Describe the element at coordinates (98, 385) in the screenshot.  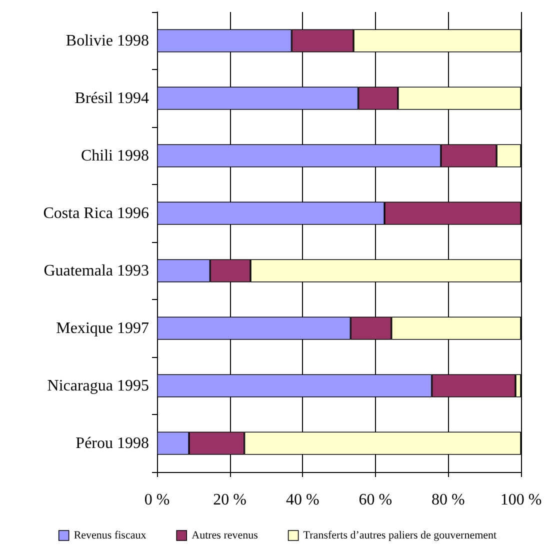
I see `y-tick-label: Nicaragua 1995` at that location.